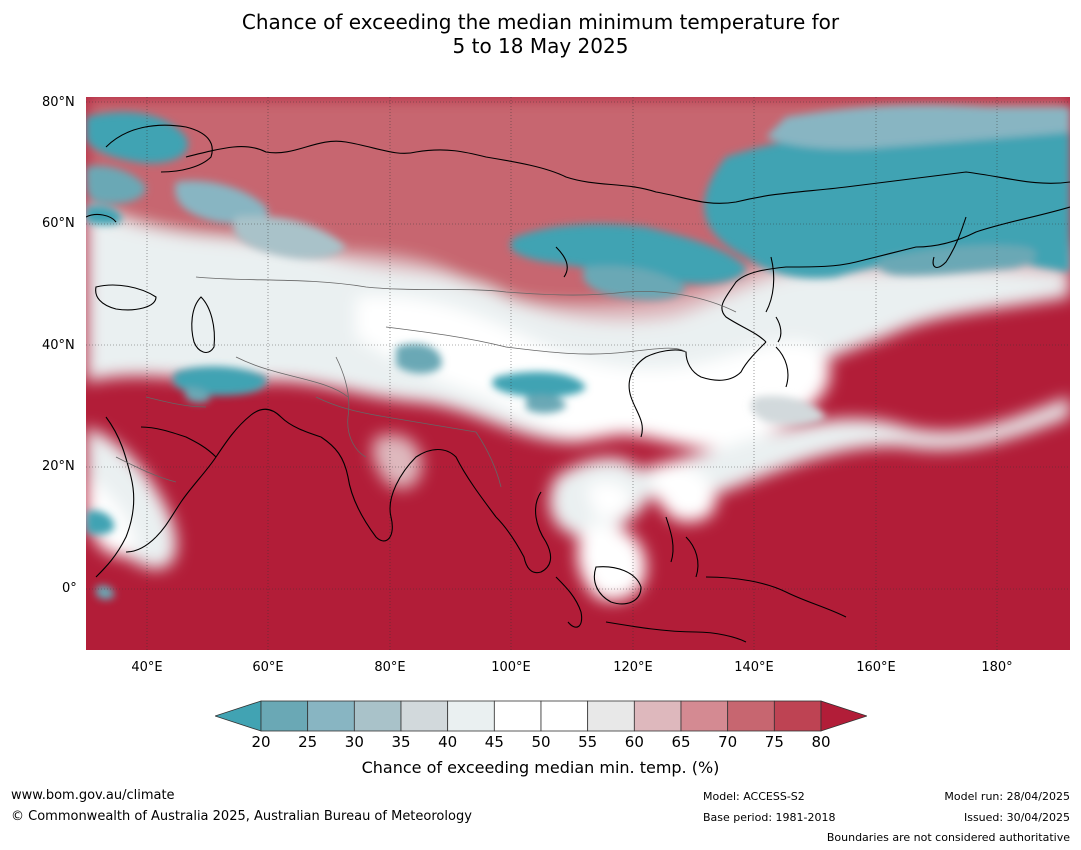  What do you see at coordinates (238, 716) in the screenshot?
I see `colorbar-extend-low` at bounding box center [238, 716].